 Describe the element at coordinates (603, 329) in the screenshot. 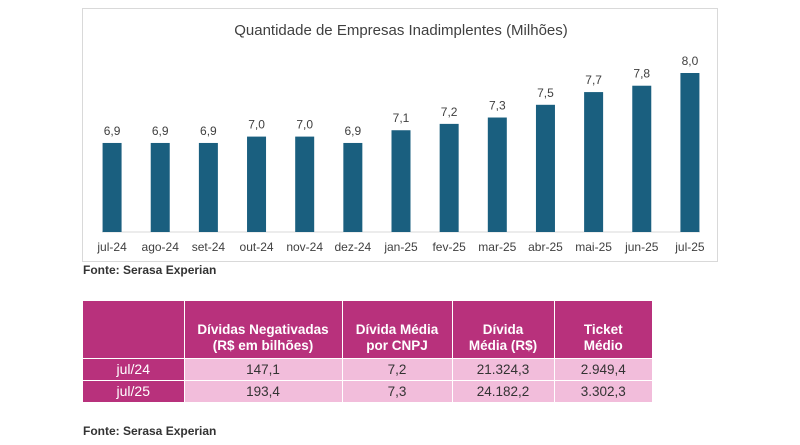

I see `table-header-ticket-medio: Ticket Médio` at that location.